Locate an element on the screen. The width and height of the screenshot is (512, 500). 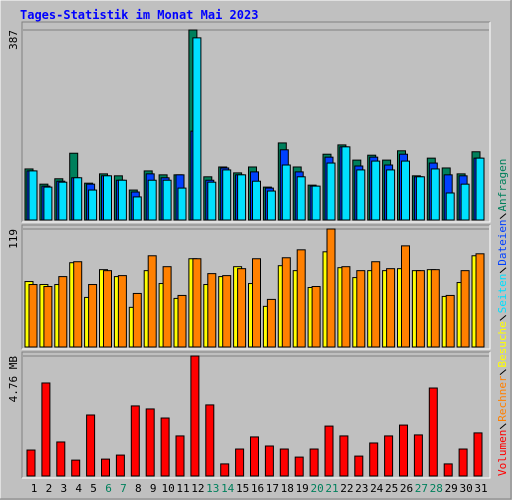
x-tick-label: 25 is located at coordinates (391, 488).